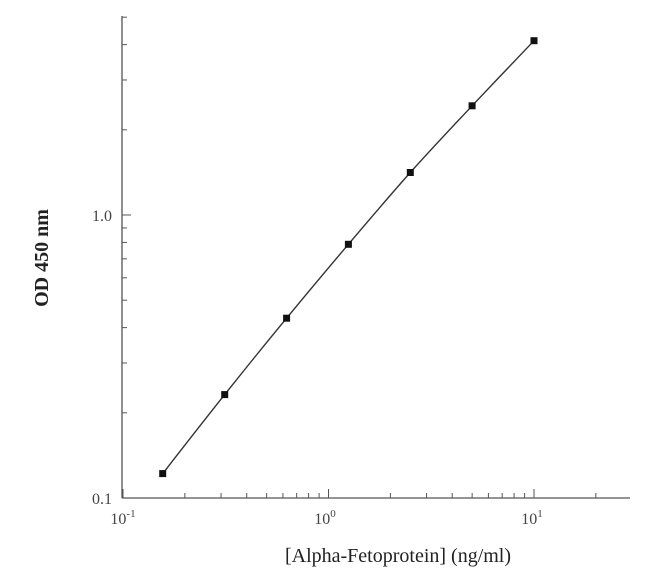  I want to click on y-tick-label-1: 1.0, so click(102, 216).